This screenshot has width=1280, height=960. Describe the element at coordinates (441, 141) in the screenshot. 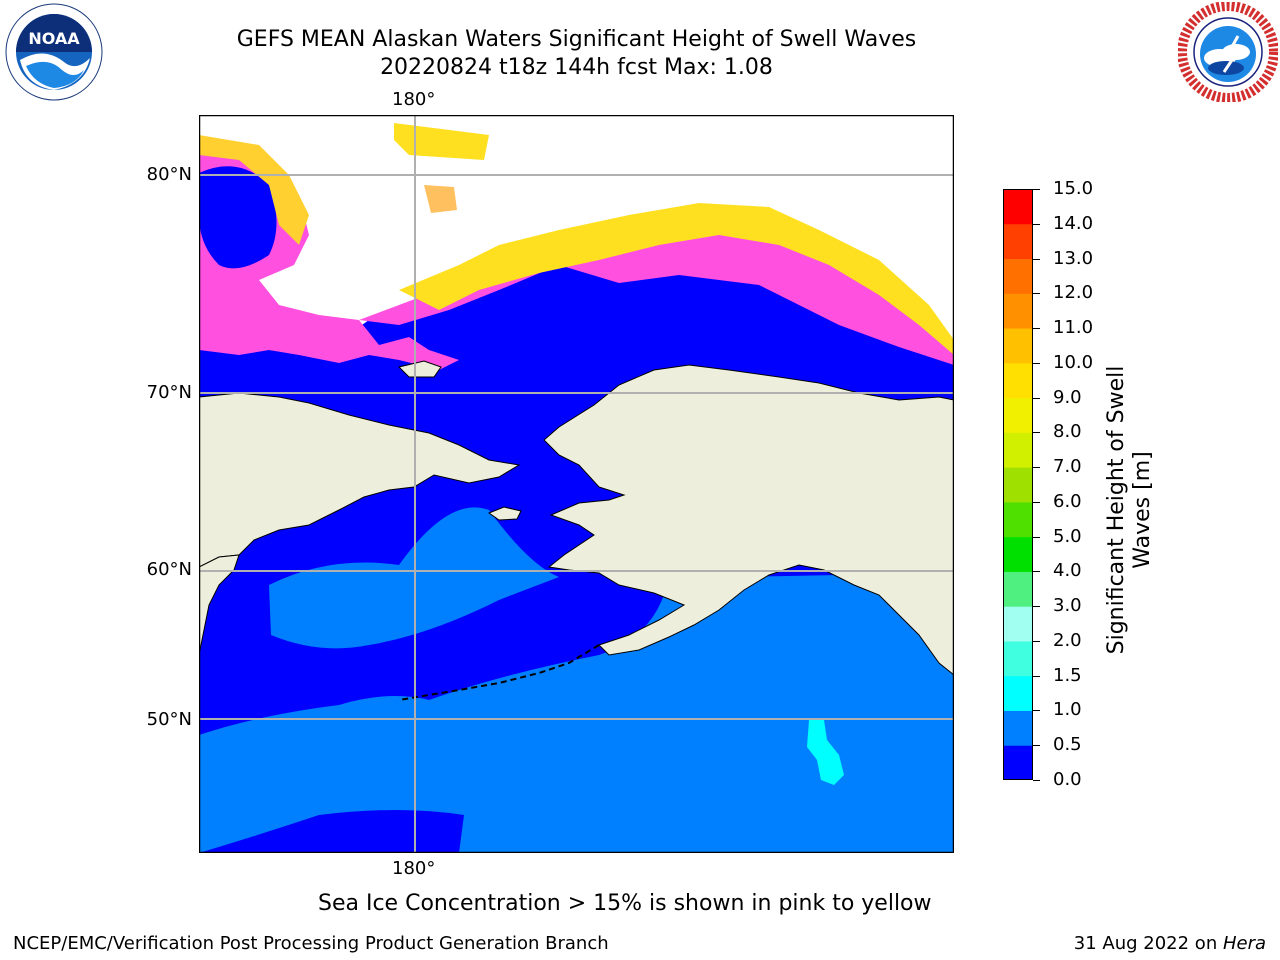

I see `sea-ice-patch-north` at that location.